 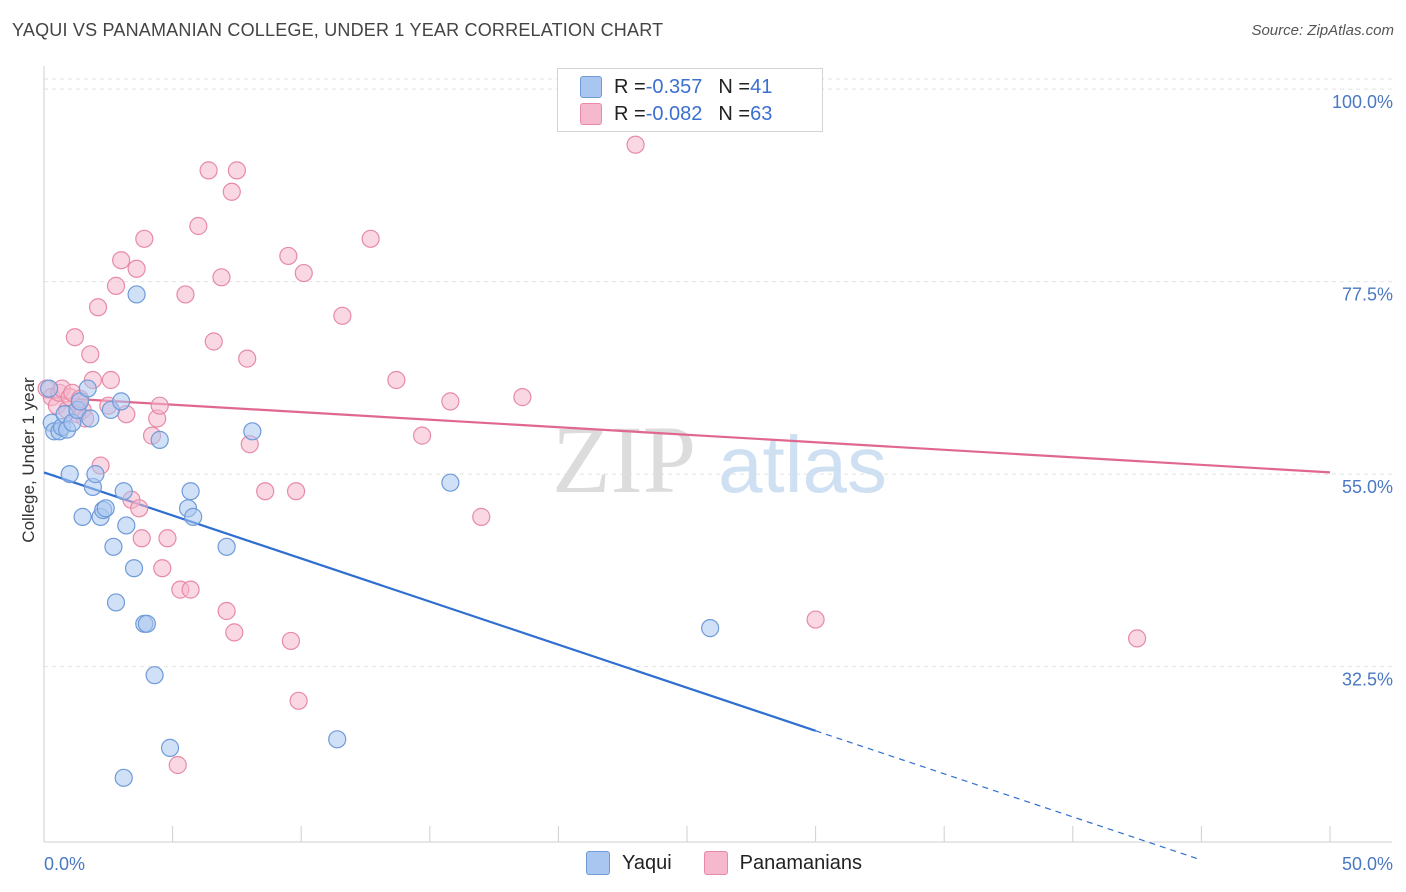 I want to click on y-tick-label: 100.0%, so click(x=1362, y=102).